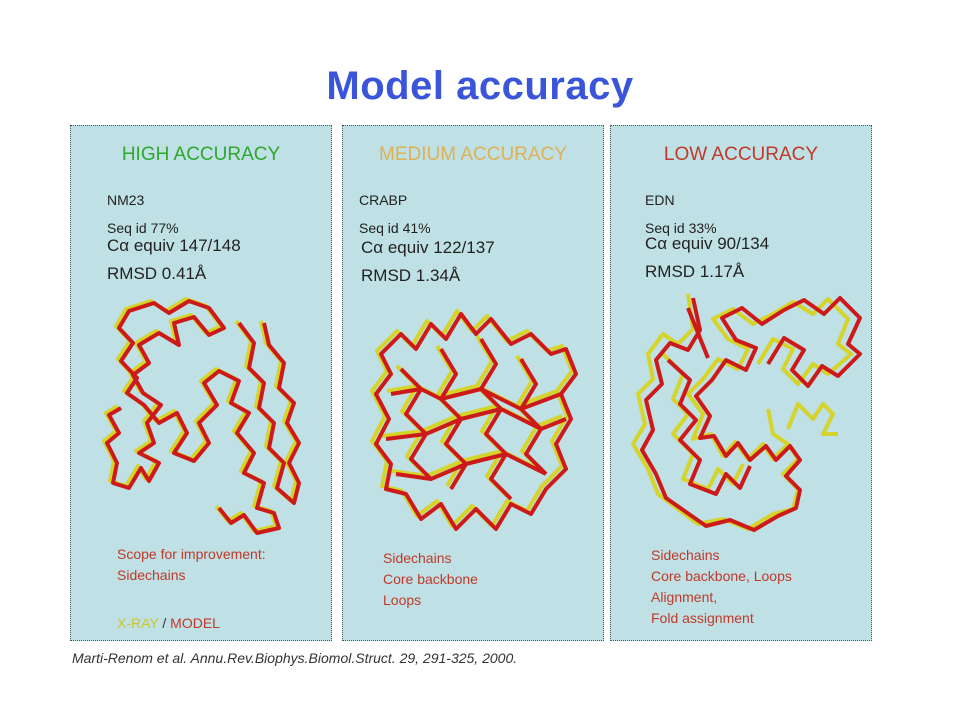 The image size is (960, 720). I want to click on sequence-identity: Seq id 77%, so click(143, 228).